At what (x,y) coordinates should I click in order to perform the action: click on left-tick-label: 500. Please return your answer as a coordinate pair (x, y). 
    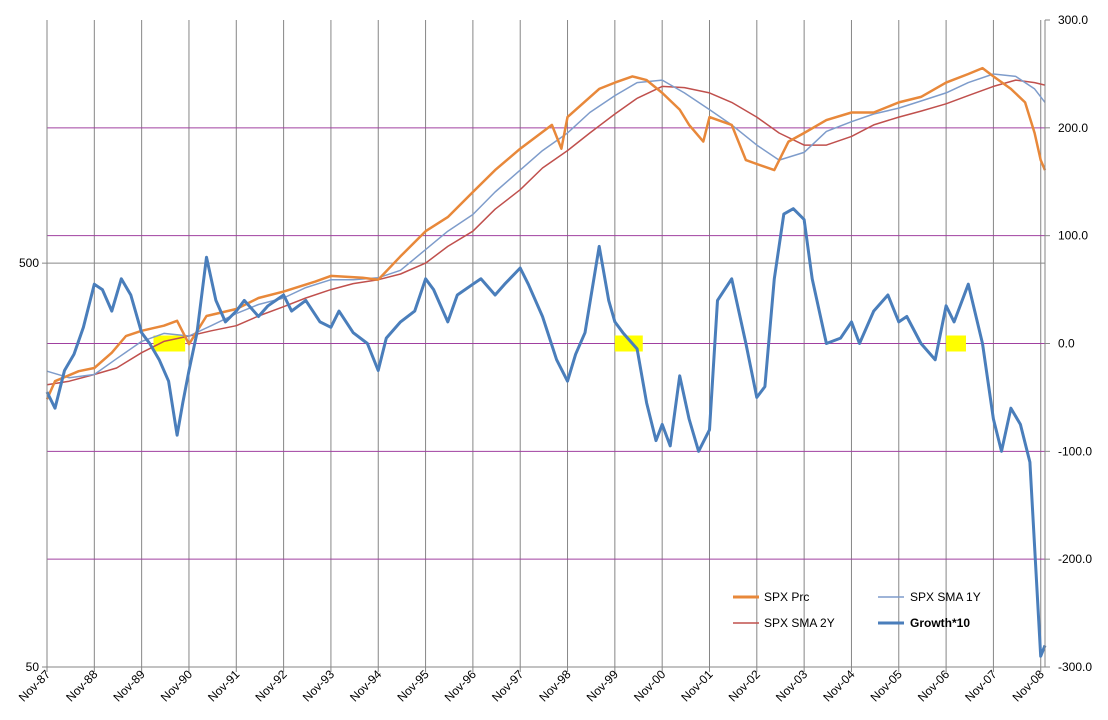
    Looking at the image, I should click on (29, 263).